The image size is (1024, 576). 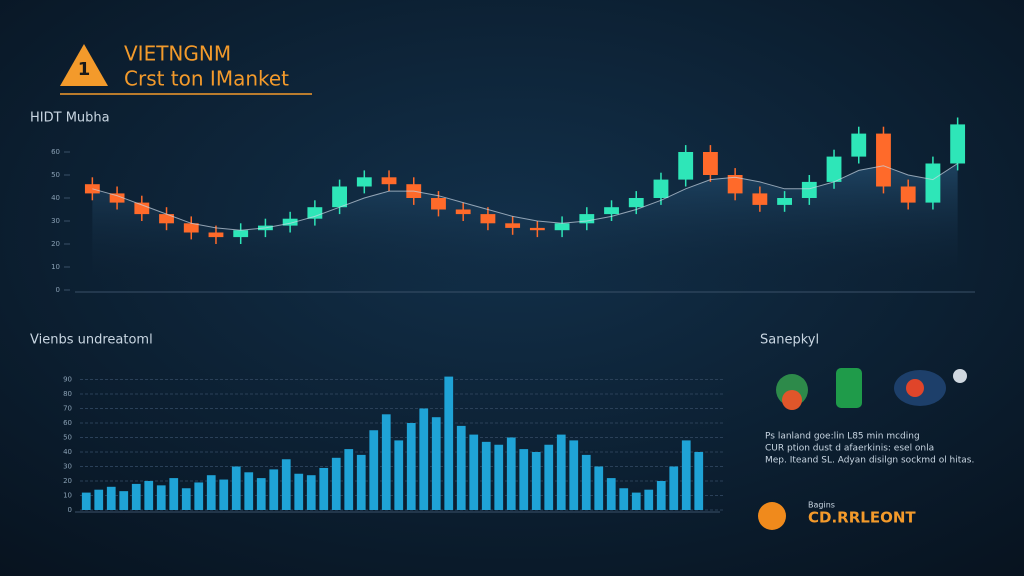 I want to click on title: VIETNGNM, so click(x=177, y=54).